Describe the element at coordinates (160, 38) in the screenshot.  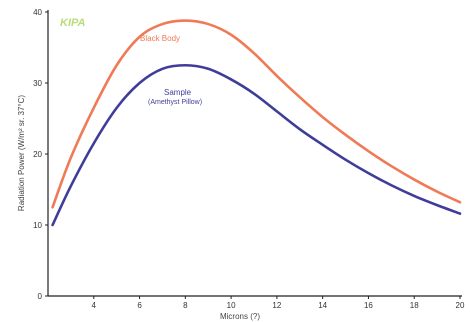
I see `black-body-label: Black Body` at that location.